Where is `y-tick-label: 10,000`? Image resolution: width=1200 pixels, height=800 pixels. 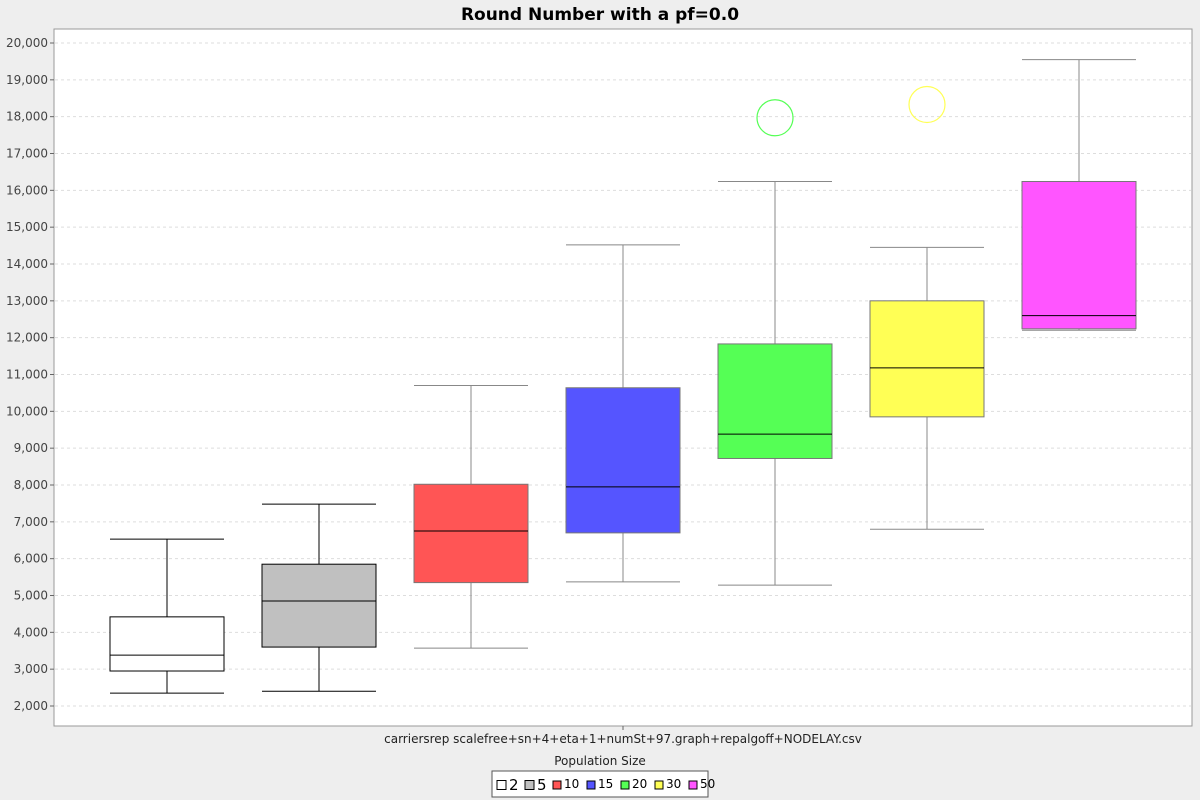
y-tick-label: 10,000 is located at coordinates (27, 411).